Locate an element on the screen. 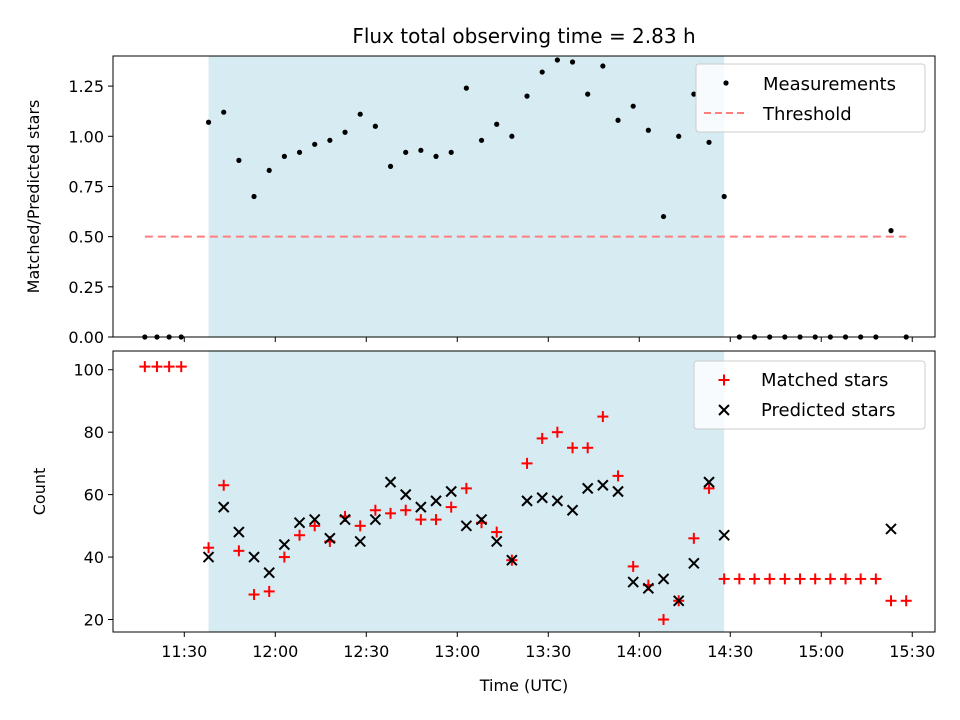 Image resolution: width=960 pixels, height=720 pixels. count-y-tick-label: 80 is located at coordinates (94, 432).